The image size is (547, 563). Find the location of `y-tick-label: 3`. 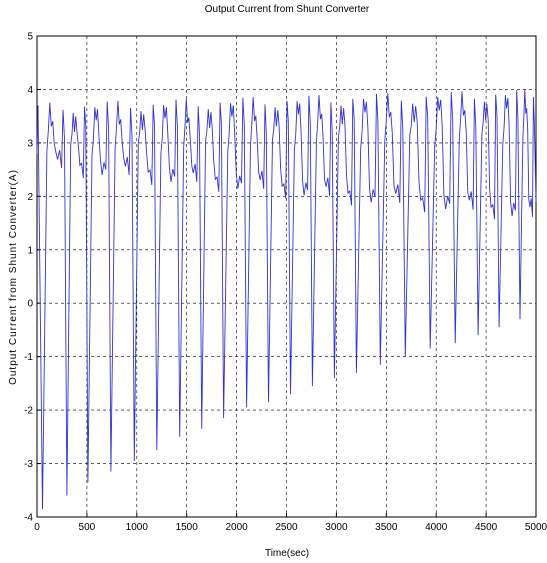

y-tick-label: 3 is located at coordinates (30, 143).